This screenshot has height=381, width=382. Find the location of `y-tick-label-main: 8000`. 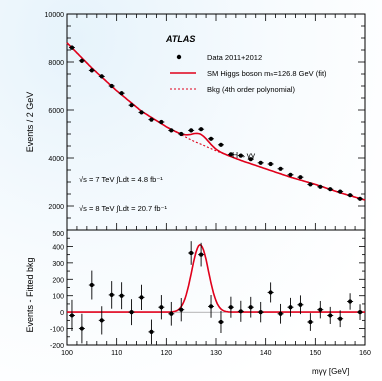

y-tick-label-main: 8000 is located at coordinates (56, 63).